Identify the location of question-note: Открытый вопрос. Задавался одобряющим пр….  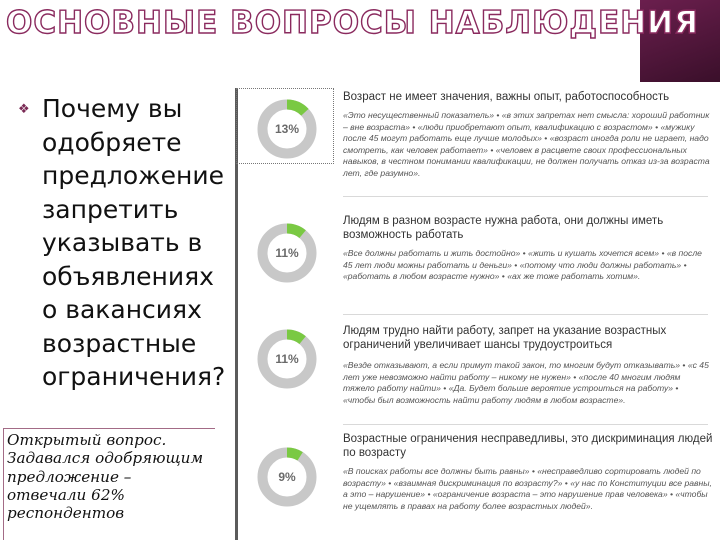
(109, 484).